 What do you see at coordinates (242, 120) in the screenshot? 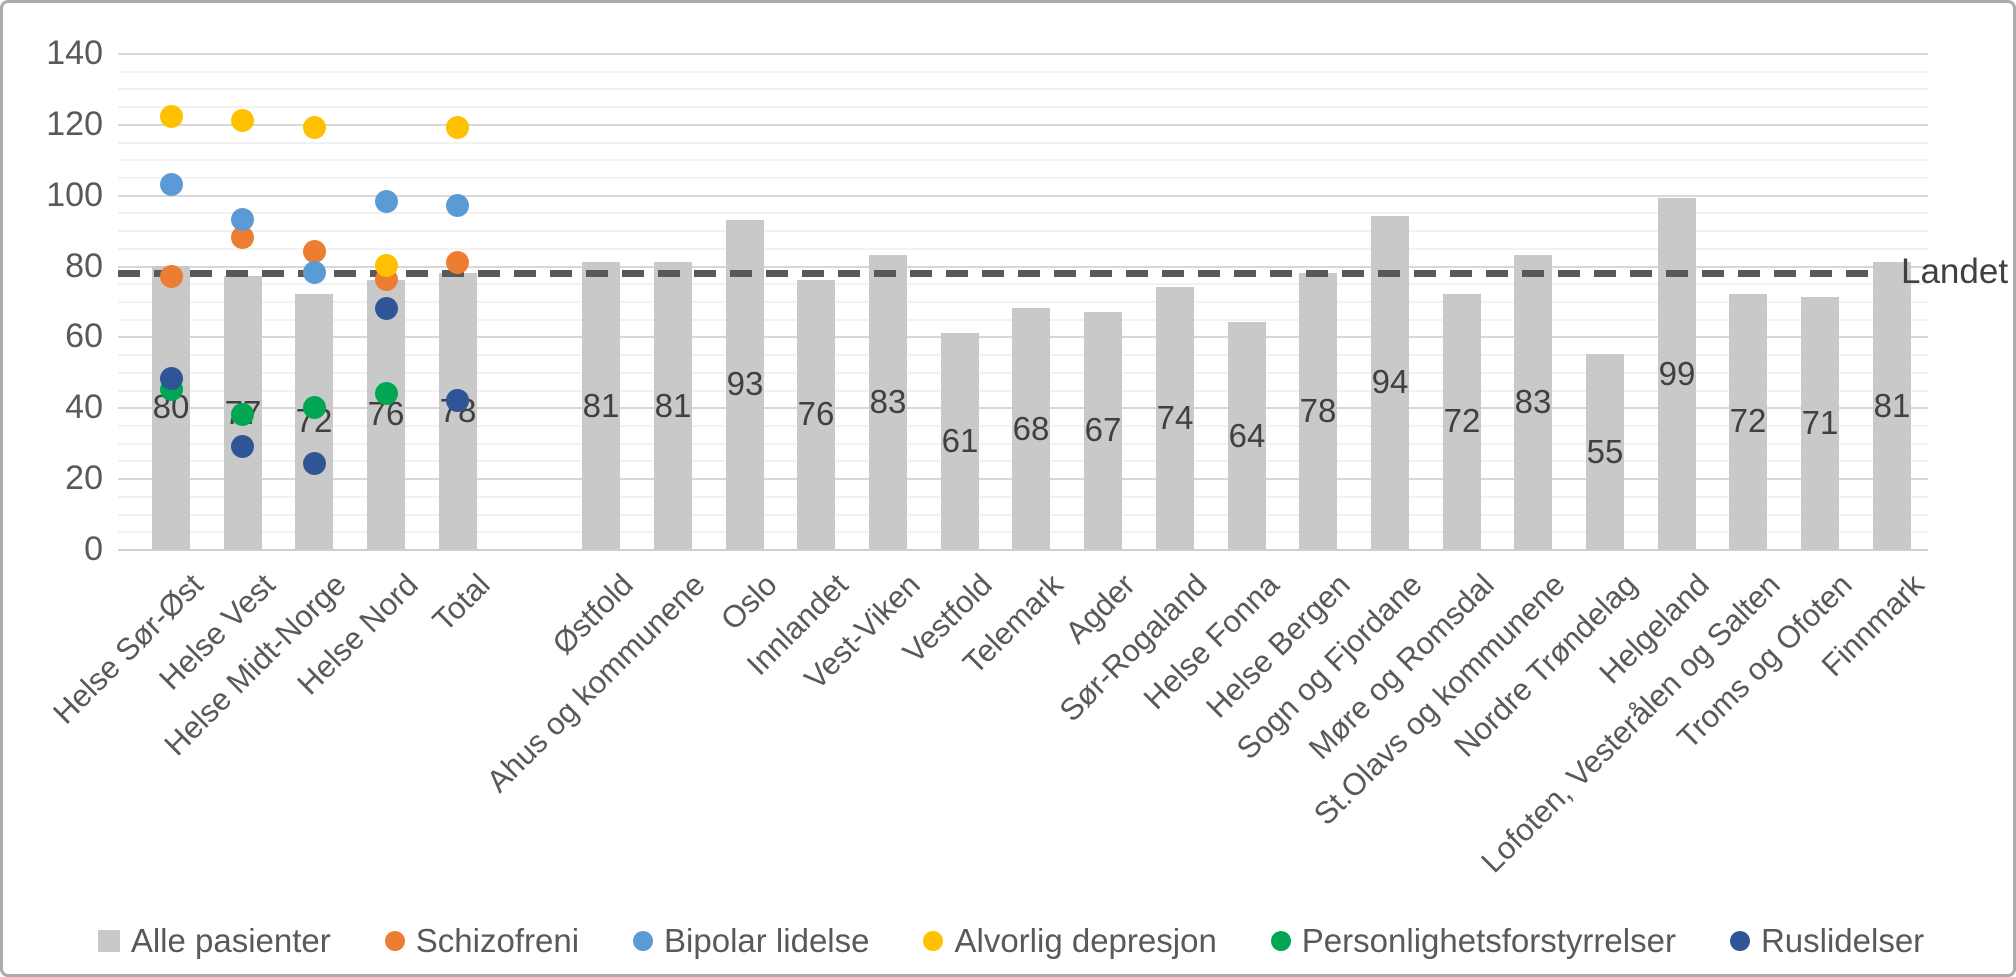
I see `dot-alvorlig-depresjon-helse-vest` at bounding box center [242, 120].